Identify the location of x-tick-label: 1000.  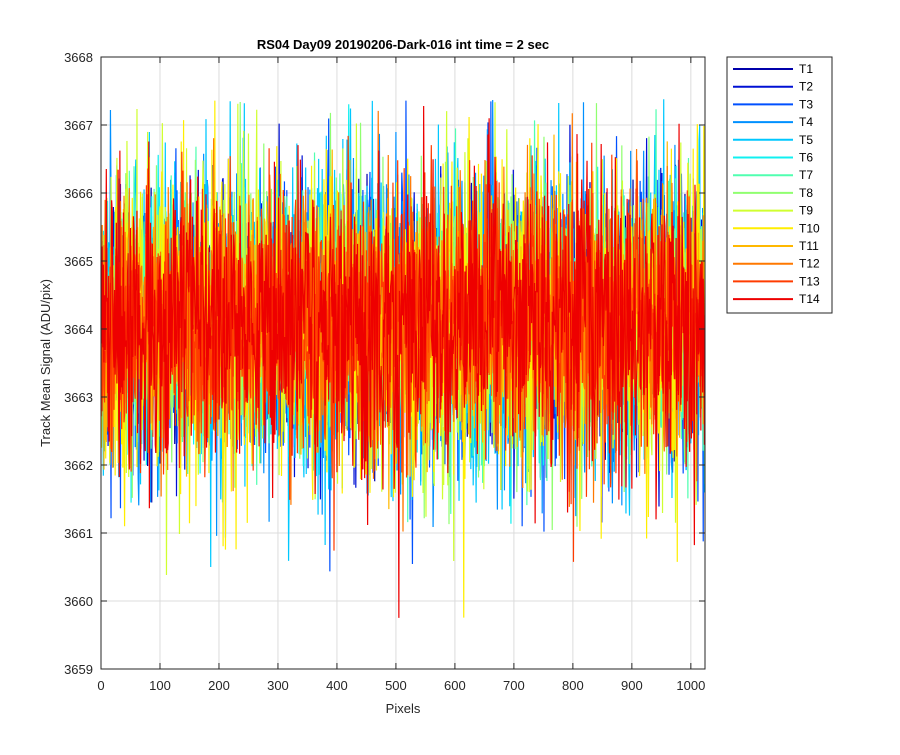
(690, 685).